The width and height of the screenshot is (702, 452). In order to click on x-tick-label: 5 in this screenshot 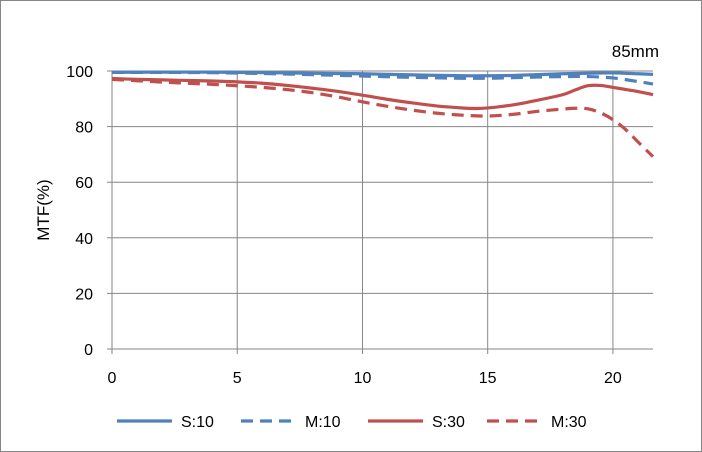, I will do `click(237, 378)`.